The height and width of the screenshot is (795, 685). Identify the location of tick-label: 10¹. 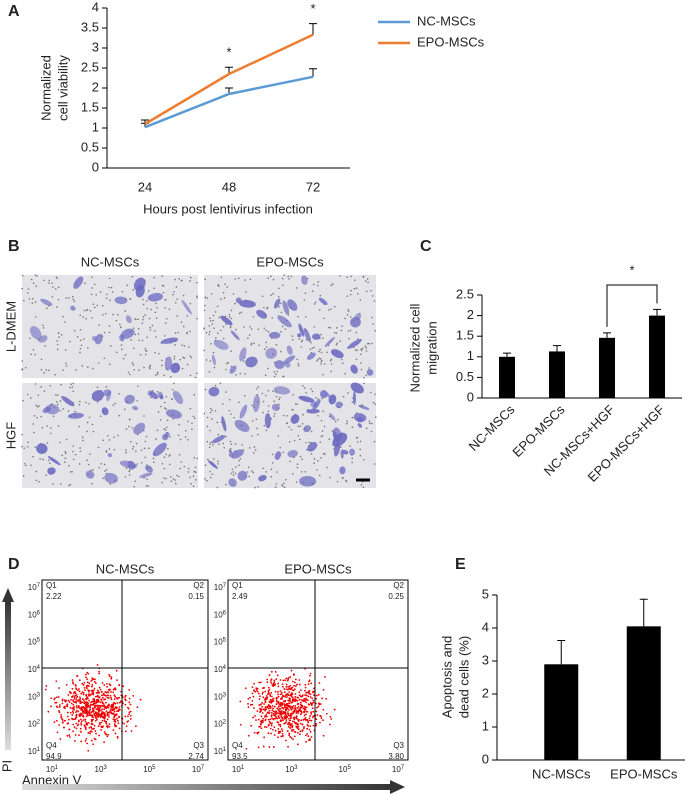
(238, 770).